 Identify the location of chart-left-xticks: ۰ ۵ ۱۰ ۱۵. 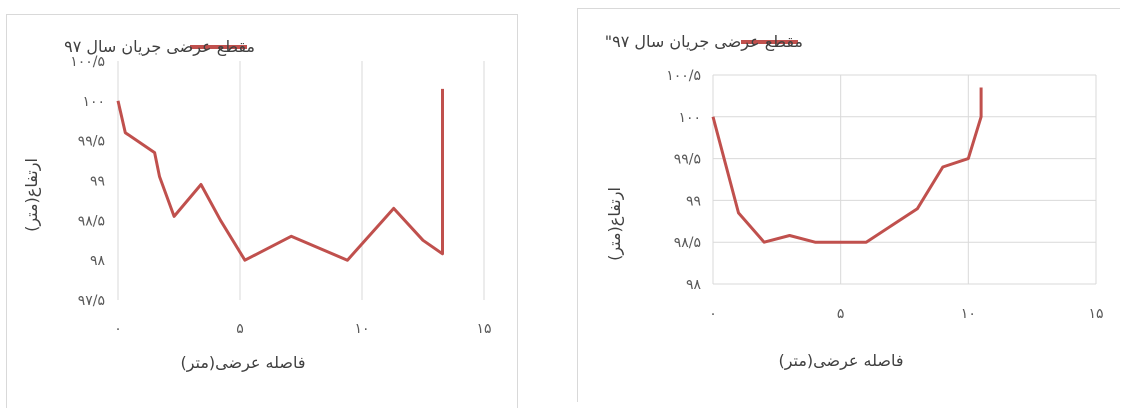
(302, 329).